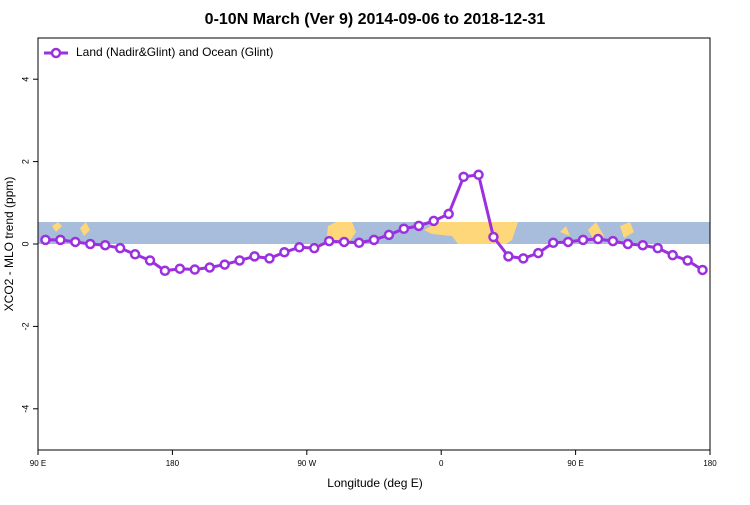 The height and width of the screenshot is (505, 750). What do you see at coordinates (374, 483) in the screenshot?
I see `x-axis-label: Longitude (deg E)` at bounding box center [374, 483].